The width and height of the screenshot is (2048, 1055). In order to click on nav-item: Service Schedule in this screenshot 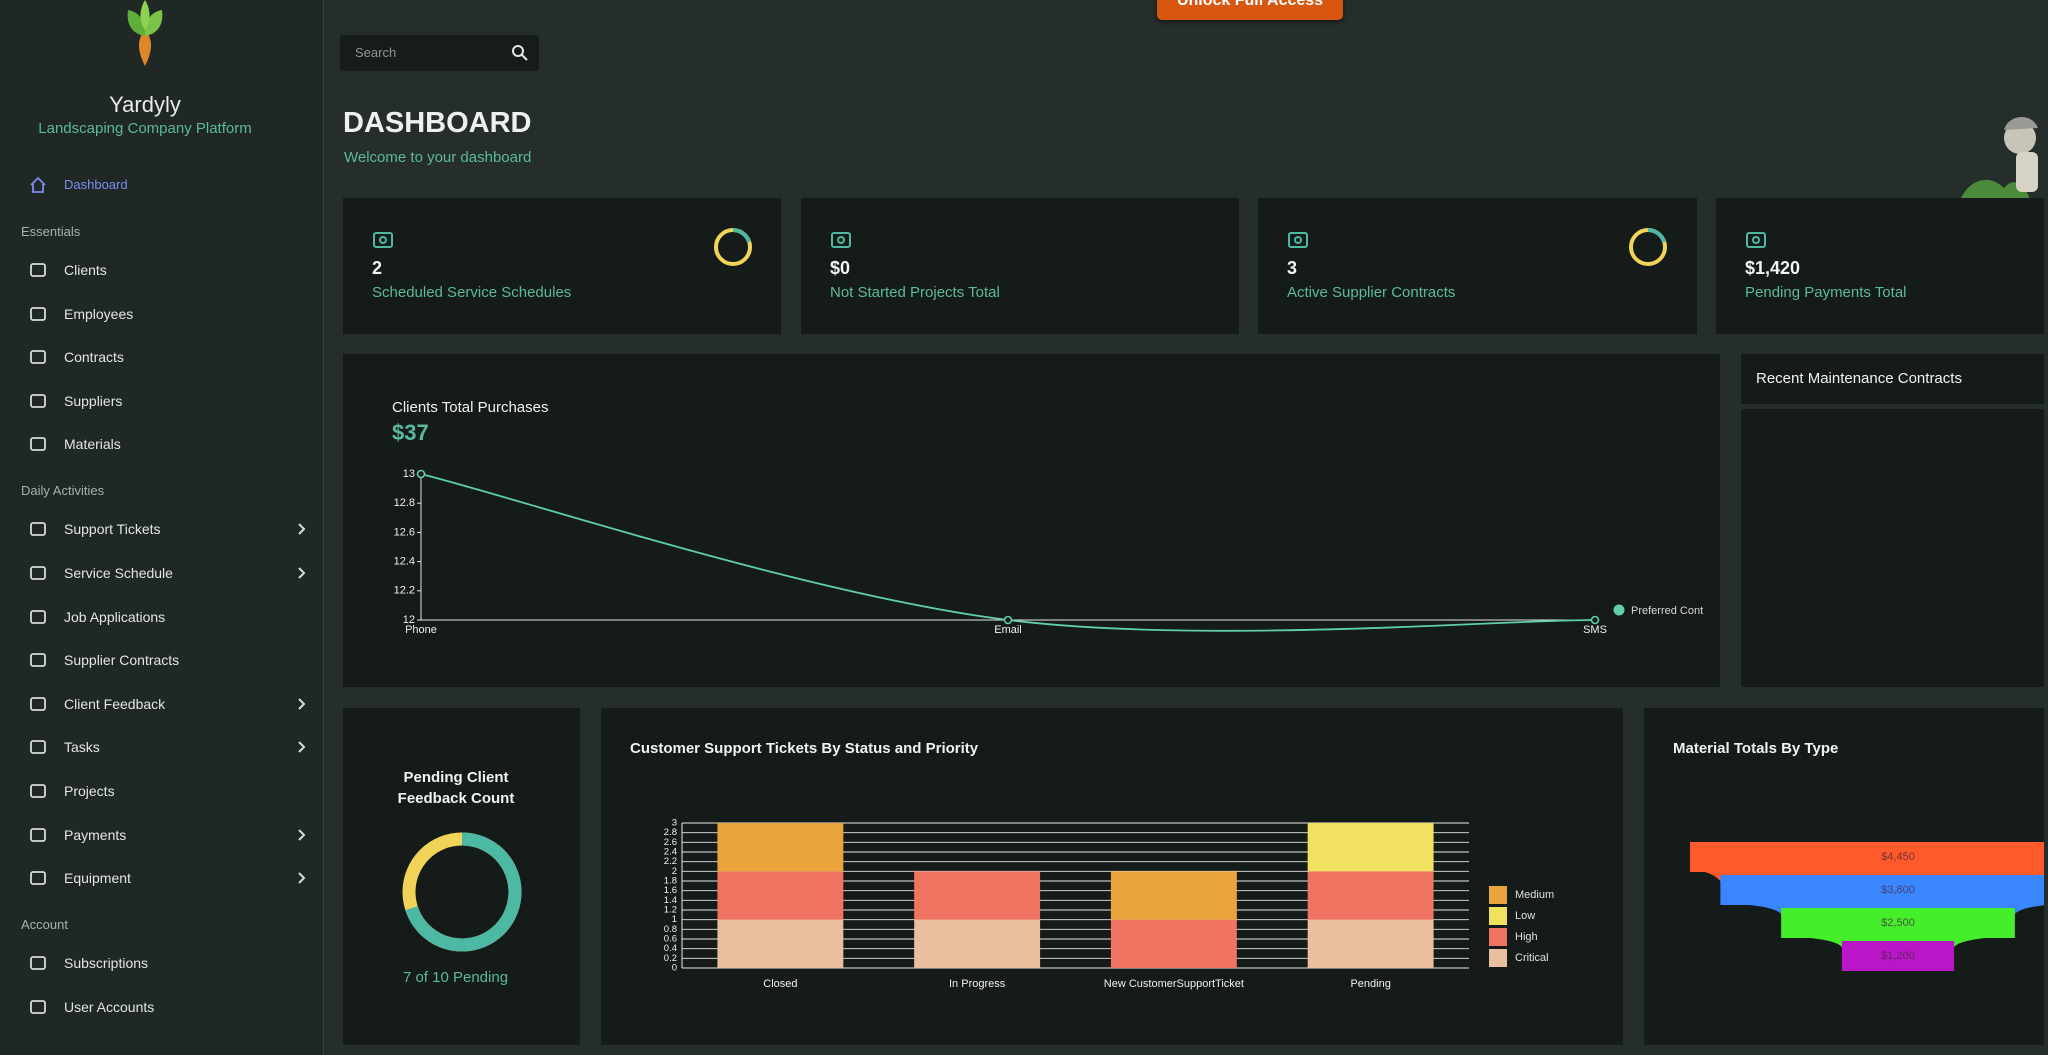, I will do `click(161, 573)`.